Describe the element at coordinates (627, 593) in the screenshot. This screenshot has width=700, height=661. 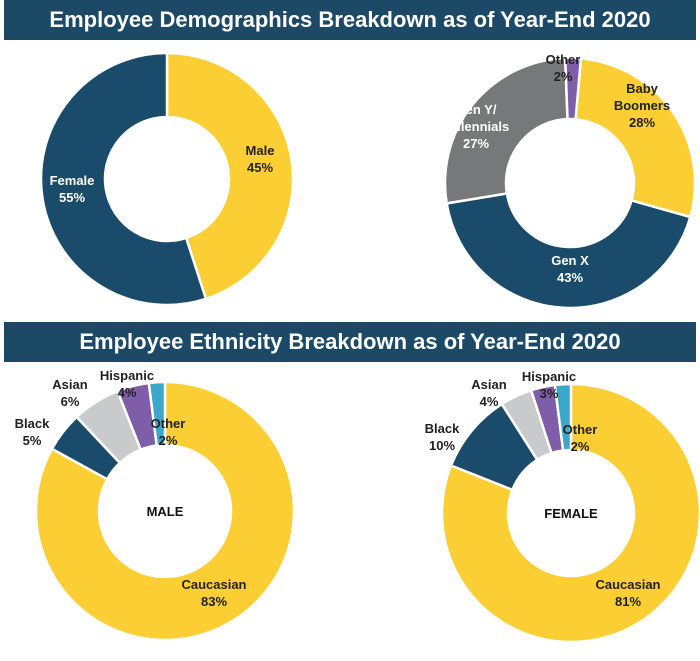
I see `ethnicity_female-label-caucasian: Caucasian 81%` at that location.